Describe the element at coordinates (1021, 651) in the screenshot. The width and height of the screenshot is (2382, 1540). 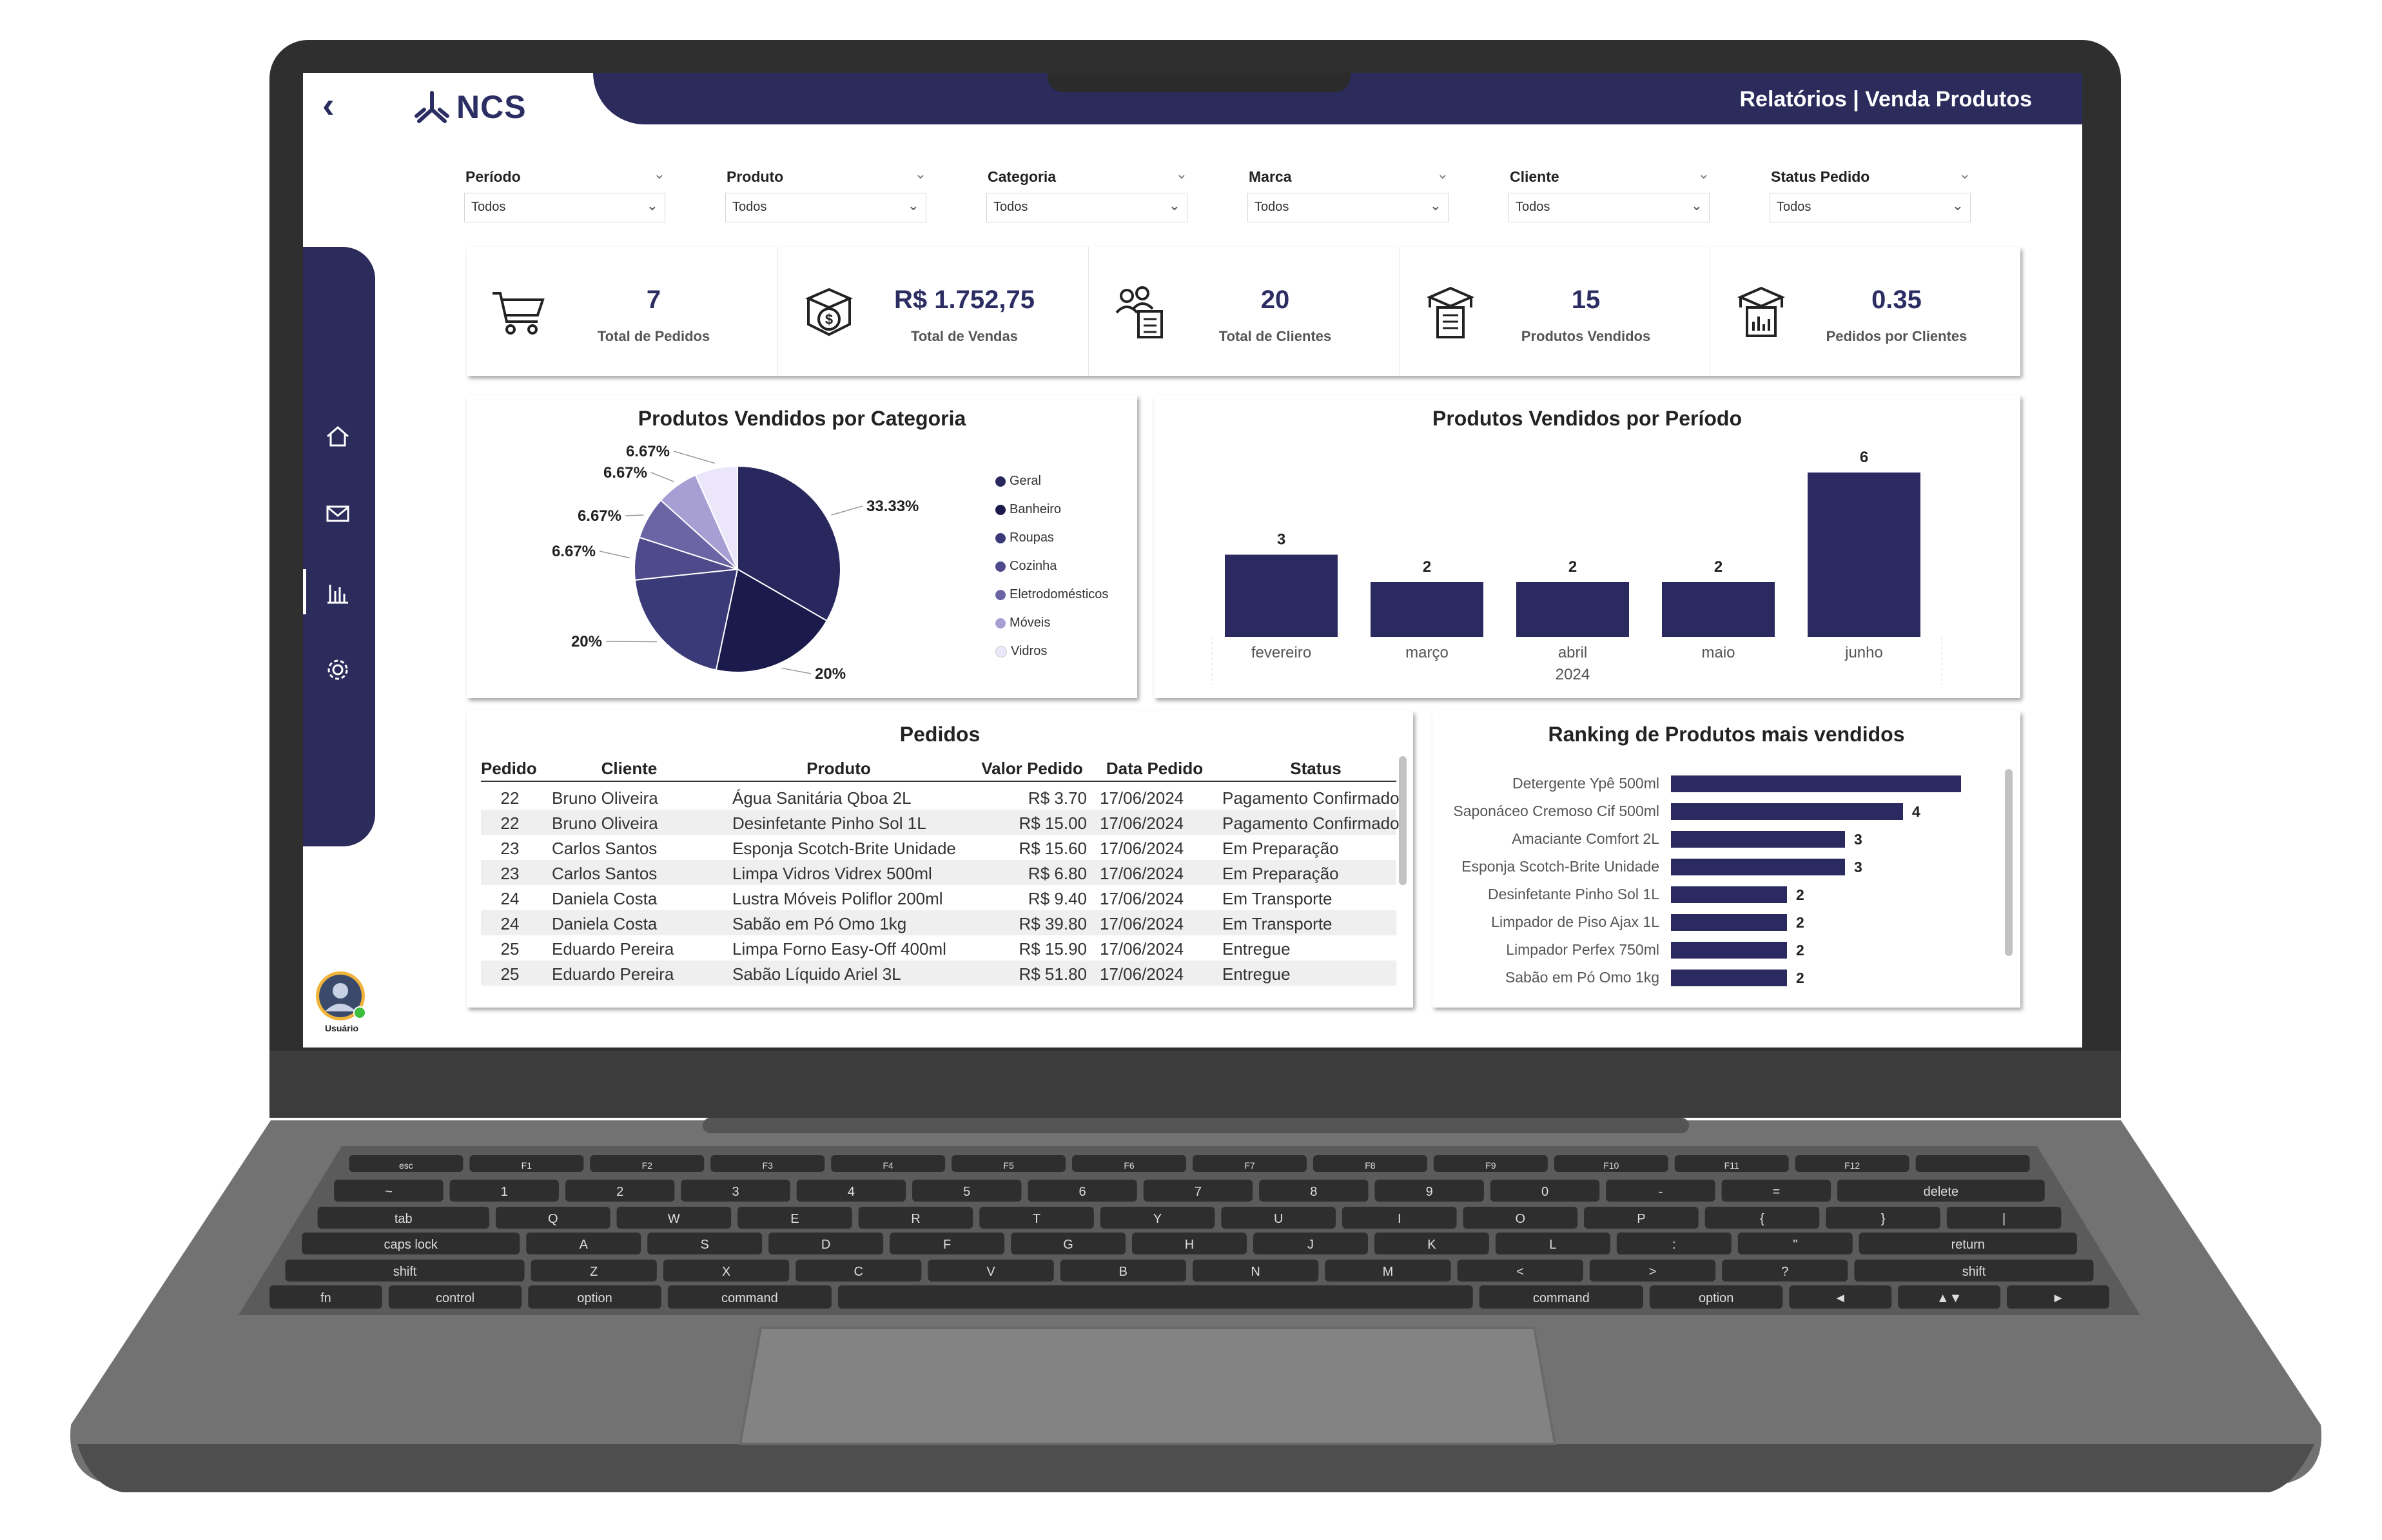
I see `legend-item: Vidros` at that location.